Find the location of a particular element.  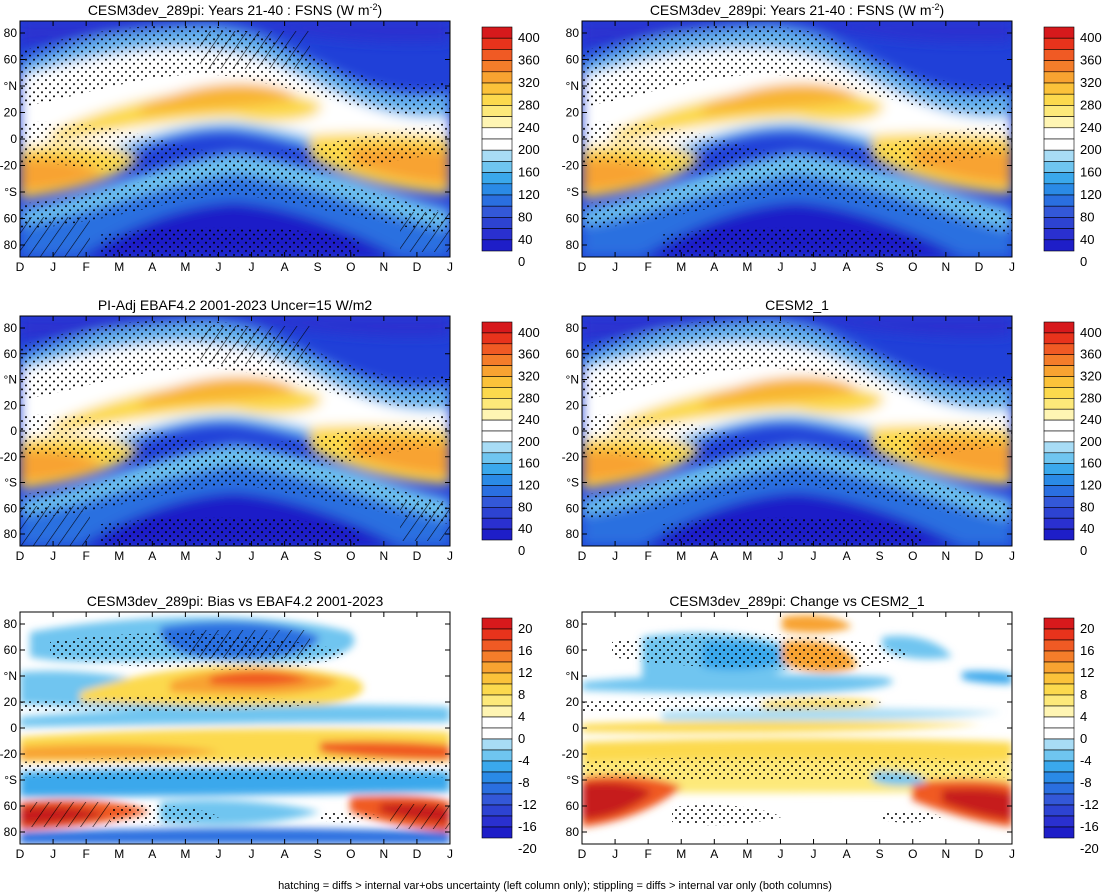

panel-plot-area is located at coordinates (235, 139).